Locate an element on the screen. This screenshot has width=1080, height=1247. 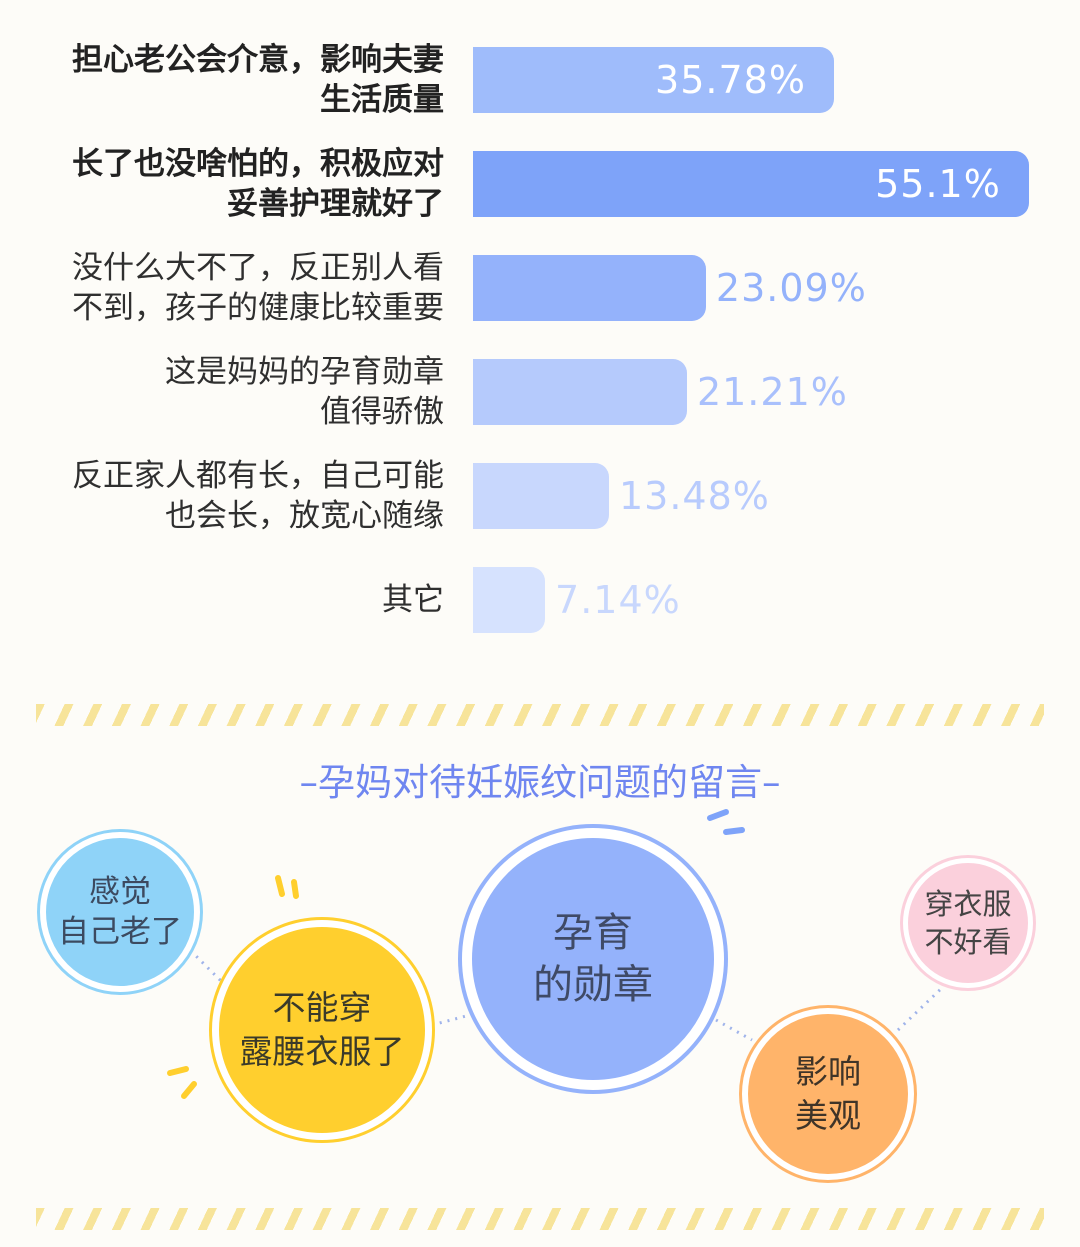
bubble-feel-old: 感觉 自己老了 is located at coordinates (120, 912).